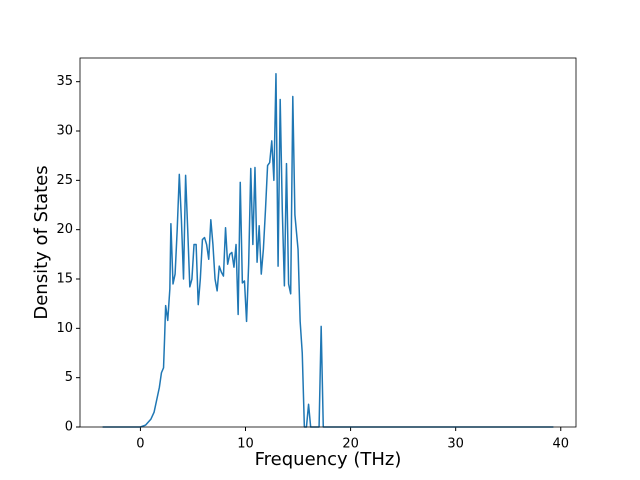 This screenshot has height=480, width=640. What do you see at coordinates (245, 444) in the screenshot?
I see `x-tick-label: 10` at bounding box center [245, 444].